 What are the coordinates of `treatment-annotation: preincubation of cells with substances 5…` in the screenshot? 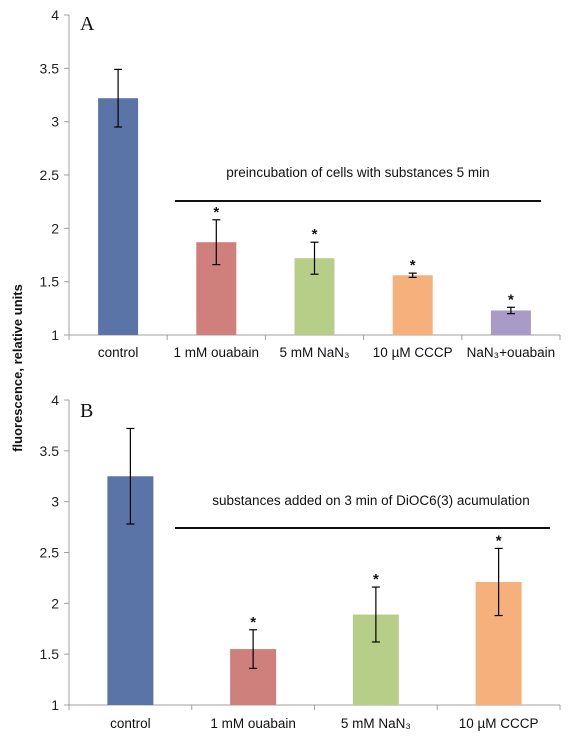 It's located at (357, 172).